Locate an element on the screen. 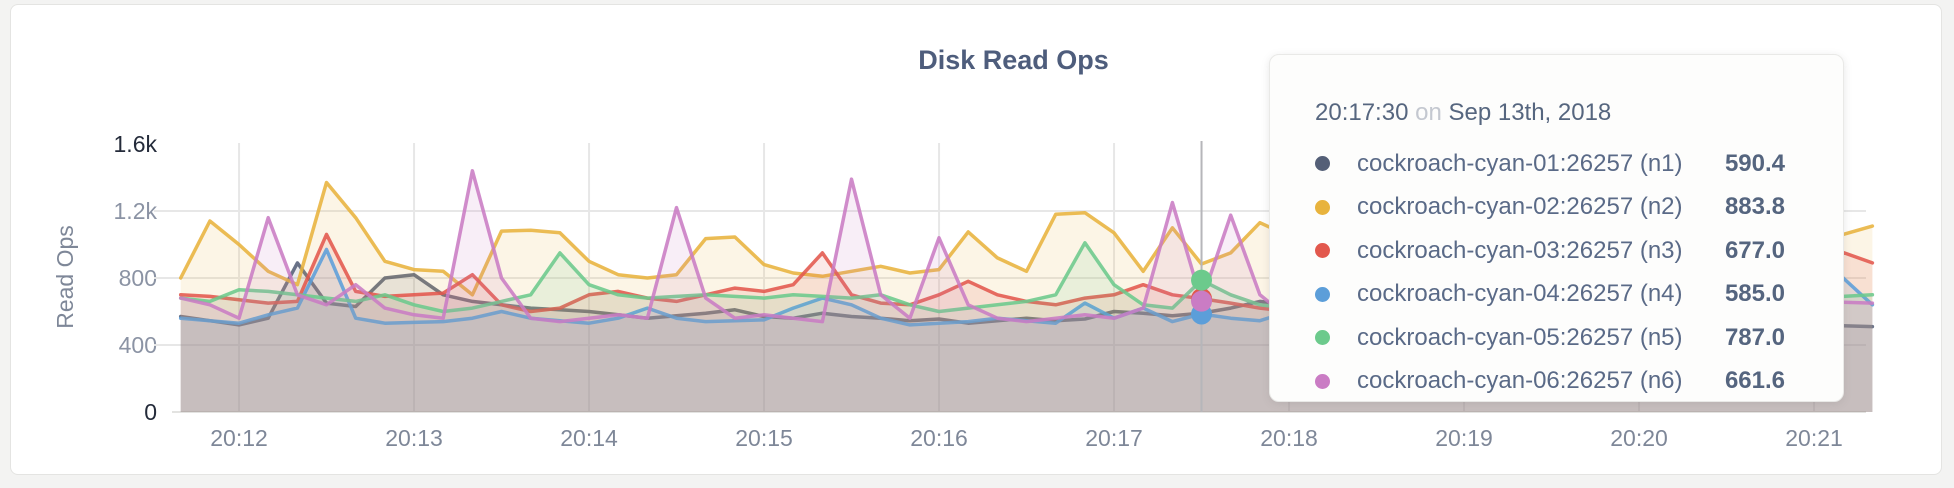 The width and height of the screenshot is (1954, 488). x-tick-20:16: 20:16 is located at coordinates (939, 438).